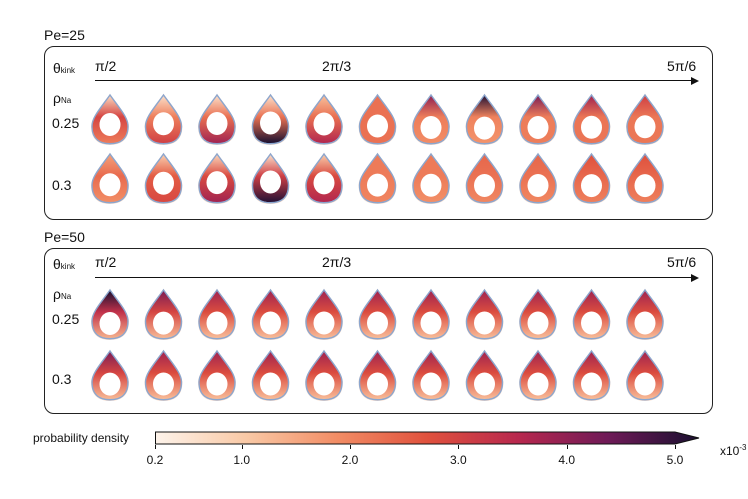  I want to click on colorbar-tick-label: 2.0, so click(350, 460).